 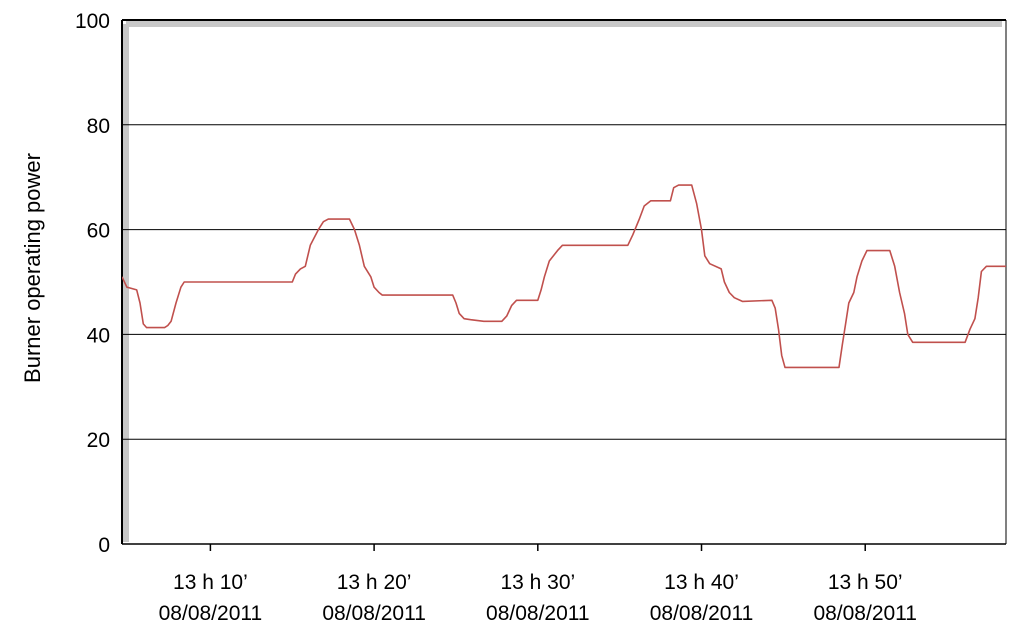 What do you see at coordinates (98, 440) in the screenshot?
I see `y-tick-label-20: 20` at bounding box center [98, 440].